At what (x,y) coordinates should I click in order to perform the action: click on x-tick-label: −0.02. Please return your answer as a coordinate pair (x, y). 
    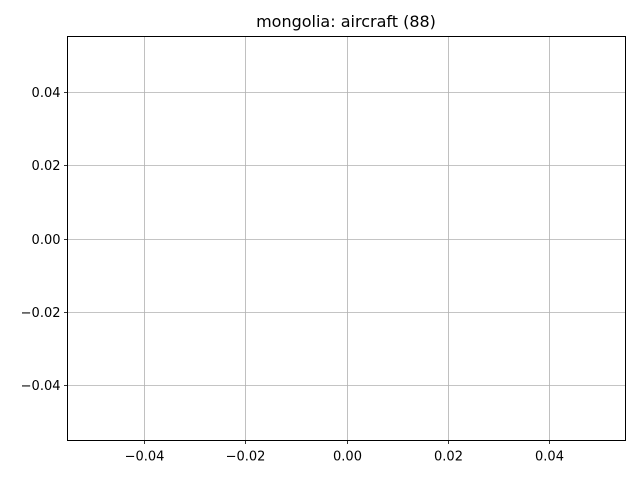
    Looking at the image, I should click on (246, 457).